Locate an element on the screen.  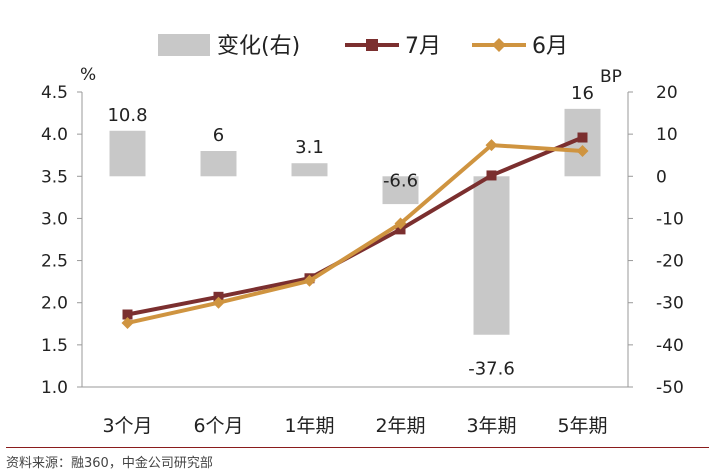
bar-data-label-4: -37.6 is located at coordinates (491, 369).